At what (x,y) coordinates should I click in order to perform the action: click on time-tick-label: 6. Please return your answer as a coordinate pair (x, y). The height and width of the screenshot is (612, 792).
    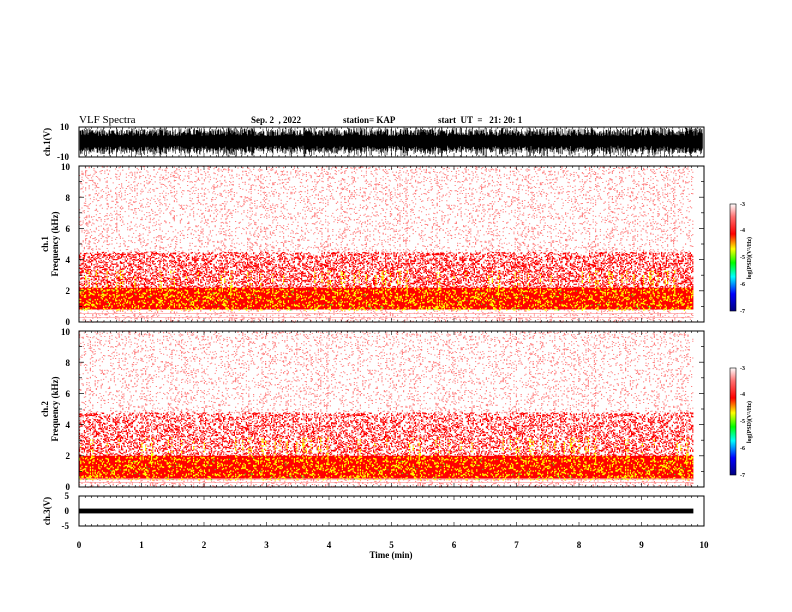
    Looking at the image, I should click on (454, 545).